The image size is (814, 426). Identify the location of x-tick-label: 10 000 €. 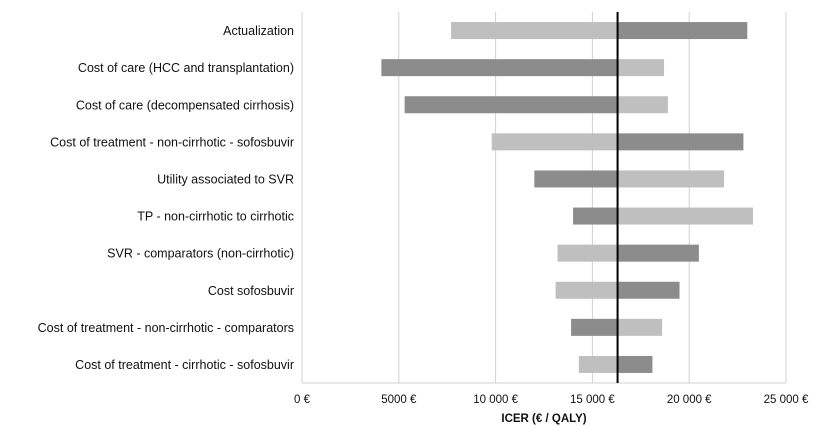
(495, 400).